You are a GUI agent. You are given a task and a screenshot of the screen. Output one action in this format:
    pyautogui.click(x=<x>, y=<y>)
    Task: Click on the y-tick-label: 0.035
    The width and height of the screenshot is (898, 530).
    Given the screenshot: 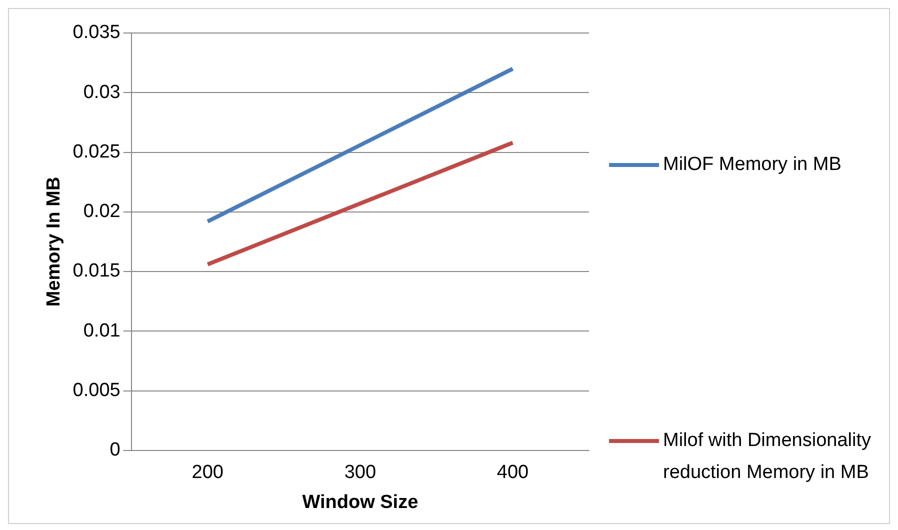 What is the action you would take?
    pyautogui.click(x=96, y=33)
    